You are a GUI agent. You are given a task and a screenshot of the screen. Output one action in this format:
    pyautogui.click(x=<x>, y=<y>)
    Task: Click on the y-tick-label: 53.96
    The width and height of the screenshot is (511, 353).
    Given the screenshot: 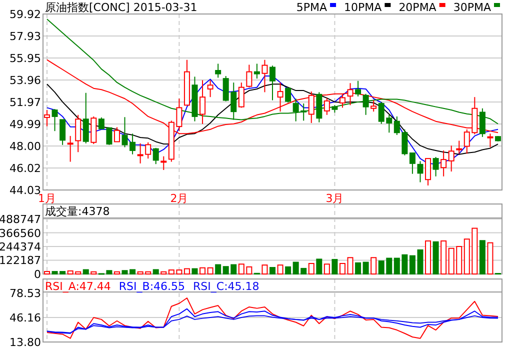 What is the action you would take?
    pyautogui.click(x=25, y=81)
    